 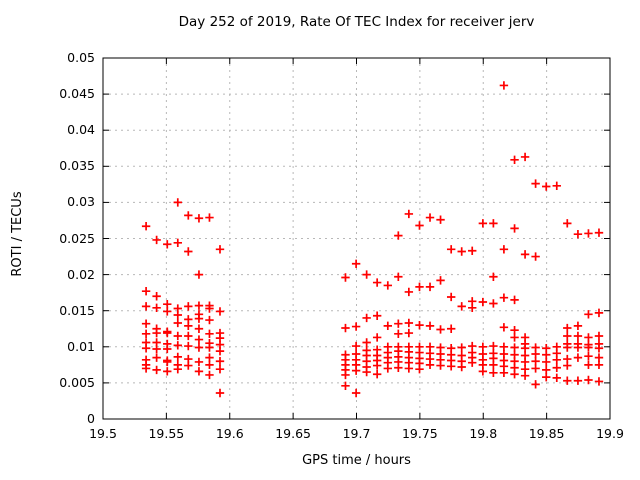 What do you see at coordinates (356, 433) in the screenshot?
I see `x-tick-label: 19.7` at bounding box center [356, 433].